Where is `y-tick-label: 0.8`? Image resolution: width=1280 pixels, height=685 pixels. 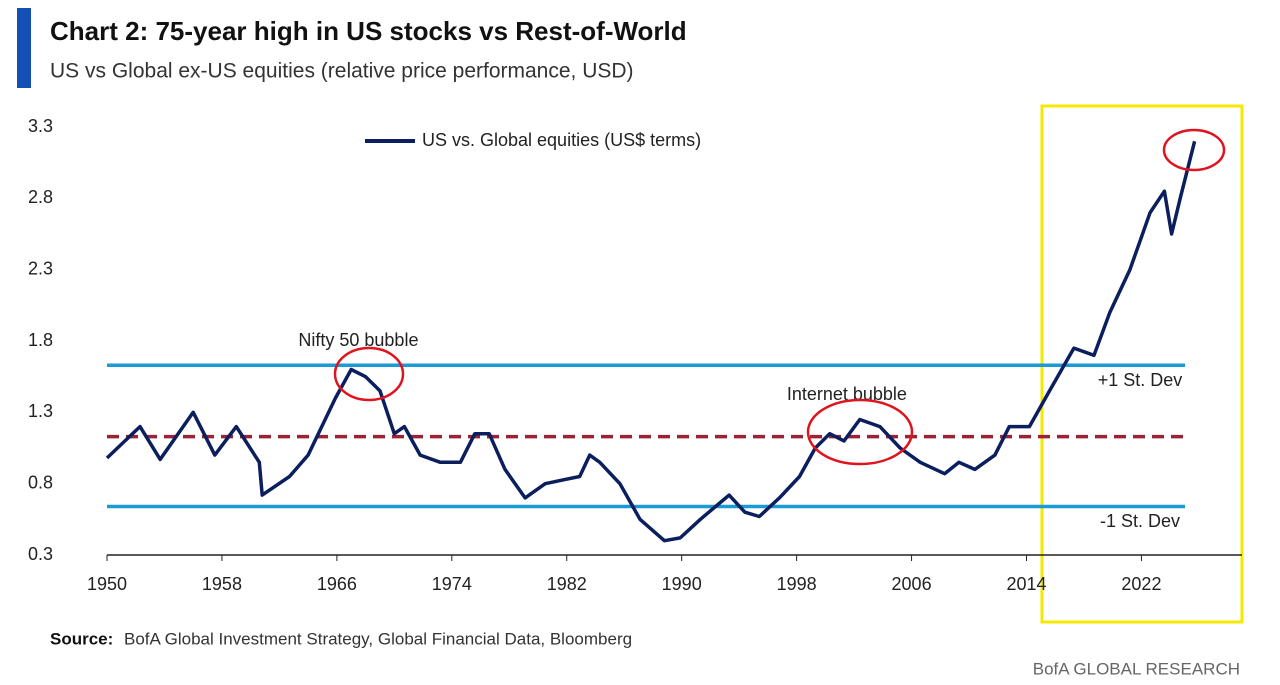 y-tick-label: 0.8 is located at coordinates (40, 482).